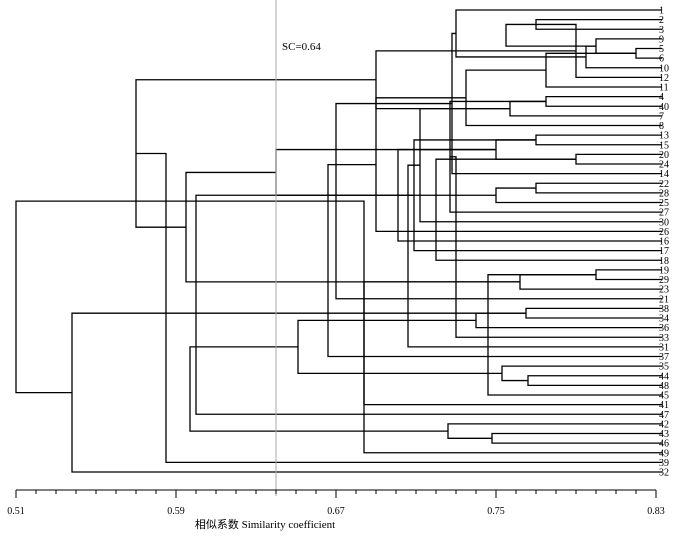 Image resolution: width=678 pixels, height=541 pixels. What do you see at coordinates (664, 222) in the screenshot?
I see `leaf-label: 30` at bounding box center [664, 222].